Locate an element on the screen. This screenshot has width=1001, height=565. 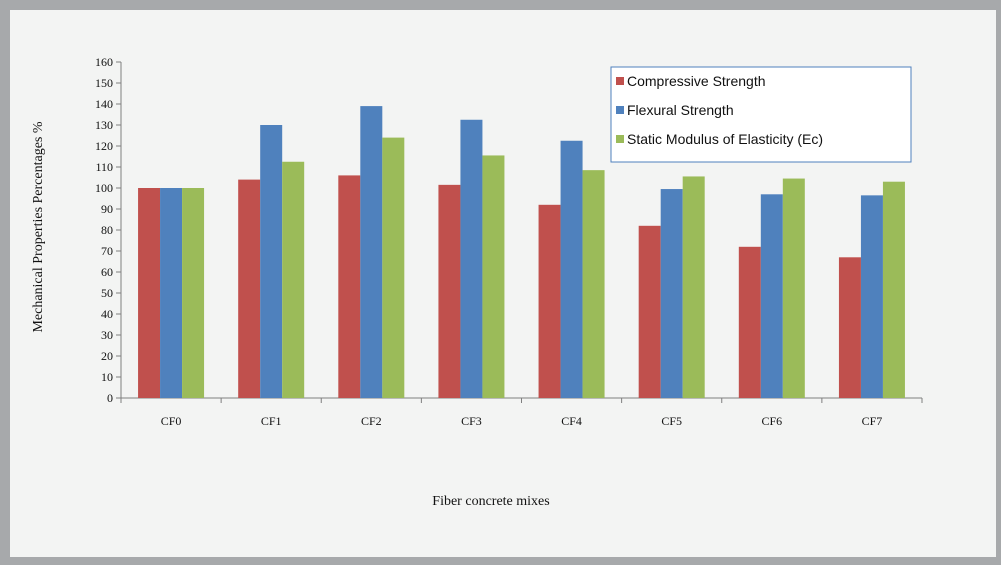
y-tick-label: 70 is located at coordinates (107, 251).